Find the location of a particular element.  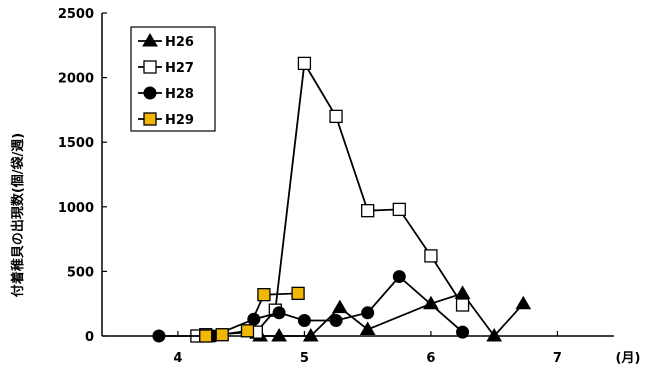

y-tick-label: 2000 is located at coordinates (76, 79).